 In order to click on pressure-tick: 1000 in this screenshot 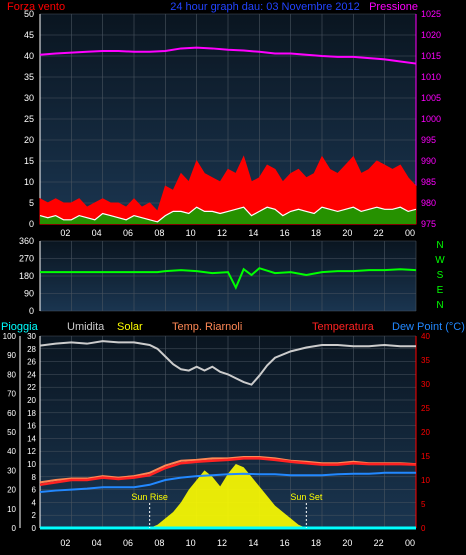, I will do `click(431, 119)`.